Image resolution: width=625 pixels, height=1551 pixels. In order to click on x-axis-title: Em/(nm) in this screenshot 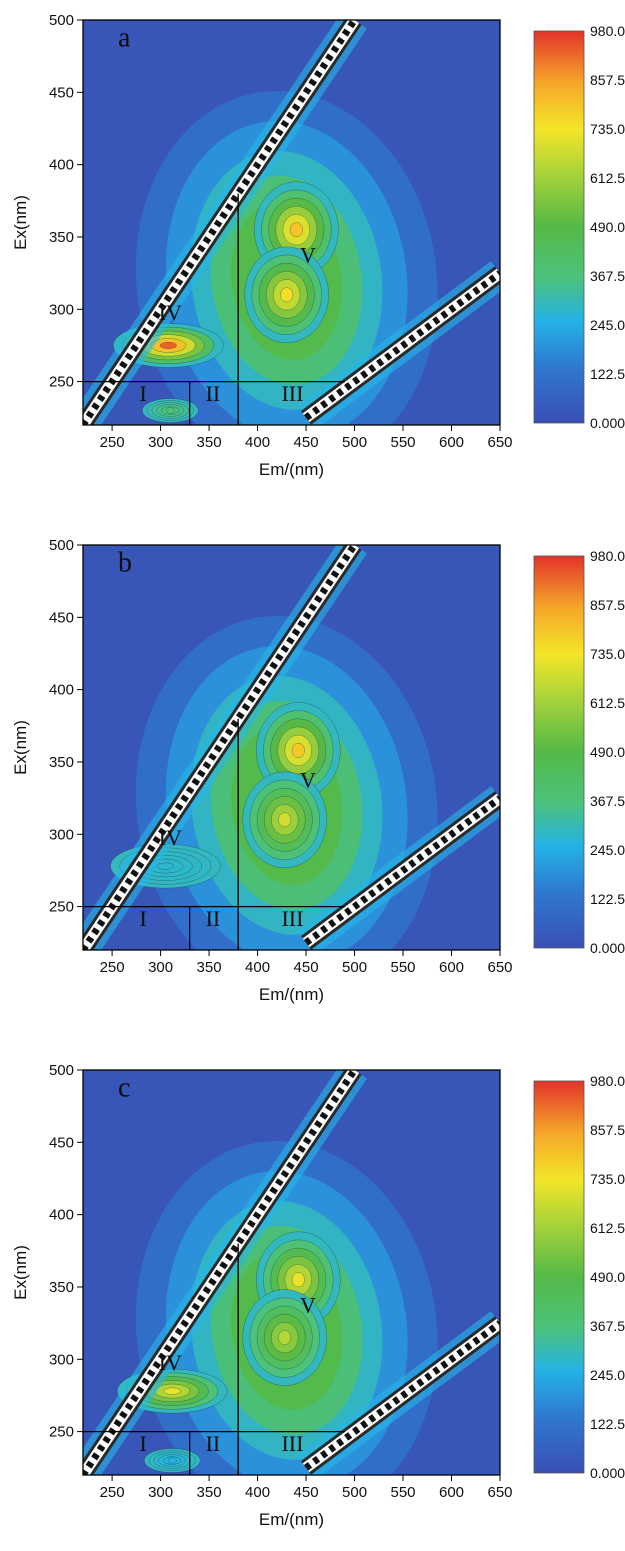, I will do `click(291, 1519)`.